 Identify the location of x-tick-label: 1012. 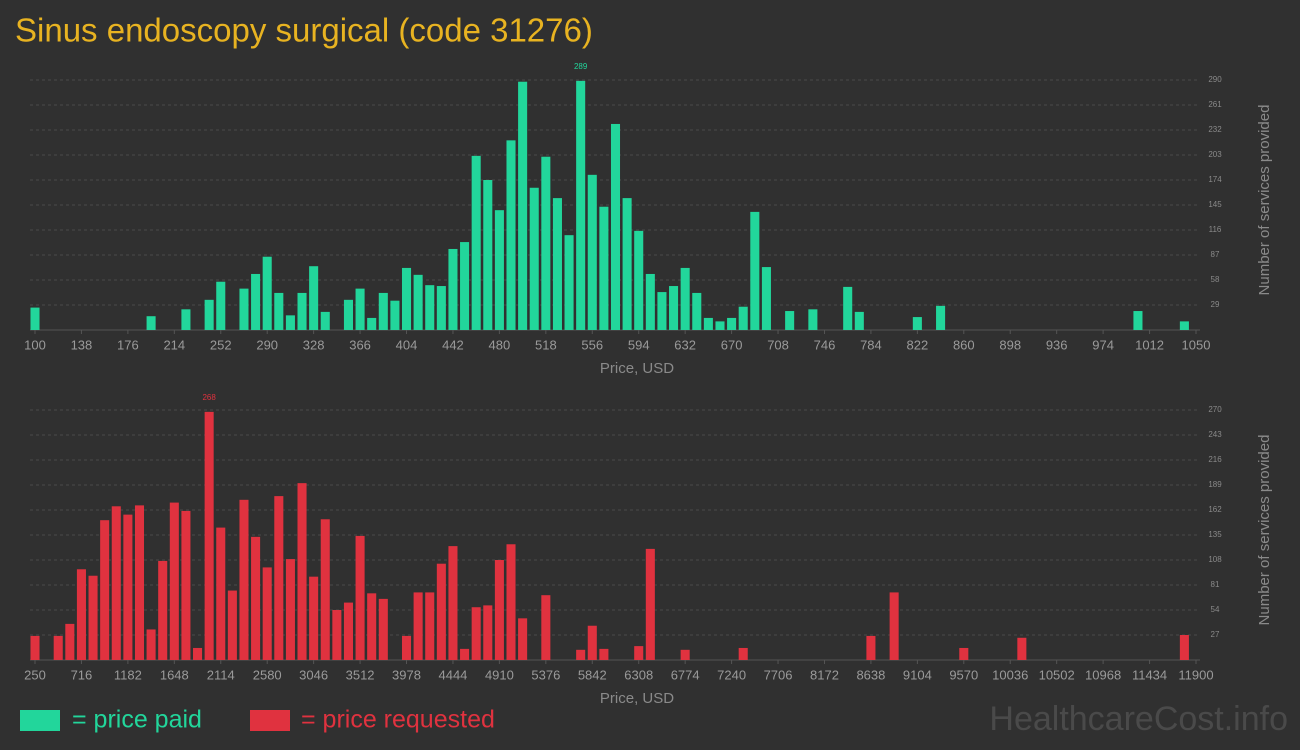
(1149, 344).